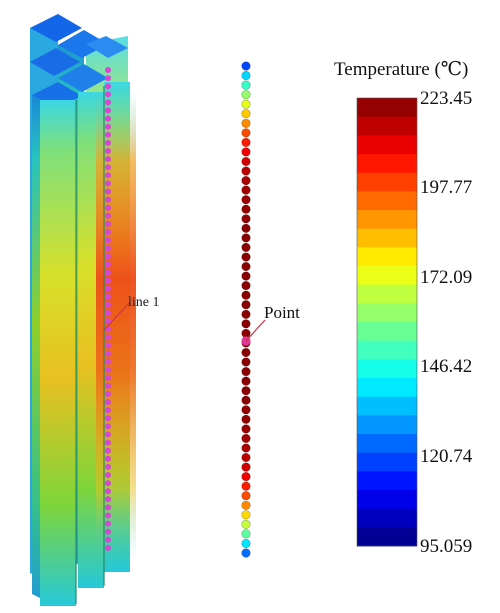 The height and width of the screenshot is (613, 500). I want to click on tick-label-197: 197.77, so click(446, 187).